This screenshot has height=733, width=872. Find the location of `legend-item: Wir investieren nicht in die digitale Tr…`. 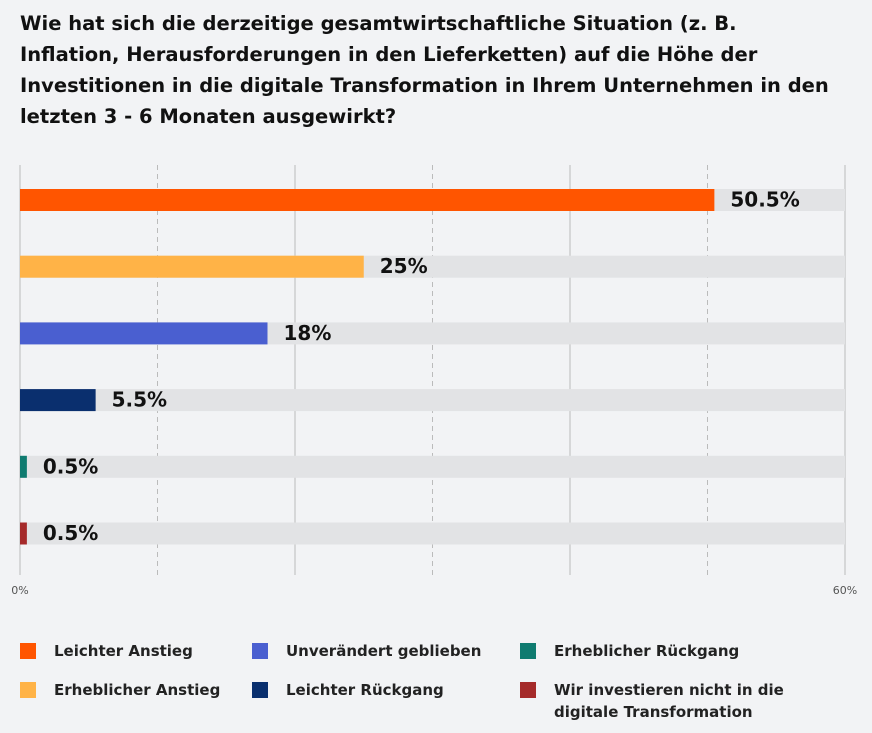

legend-item: Wir investieren nicht in die digitale Tr… is located at coordinates (652, 701).